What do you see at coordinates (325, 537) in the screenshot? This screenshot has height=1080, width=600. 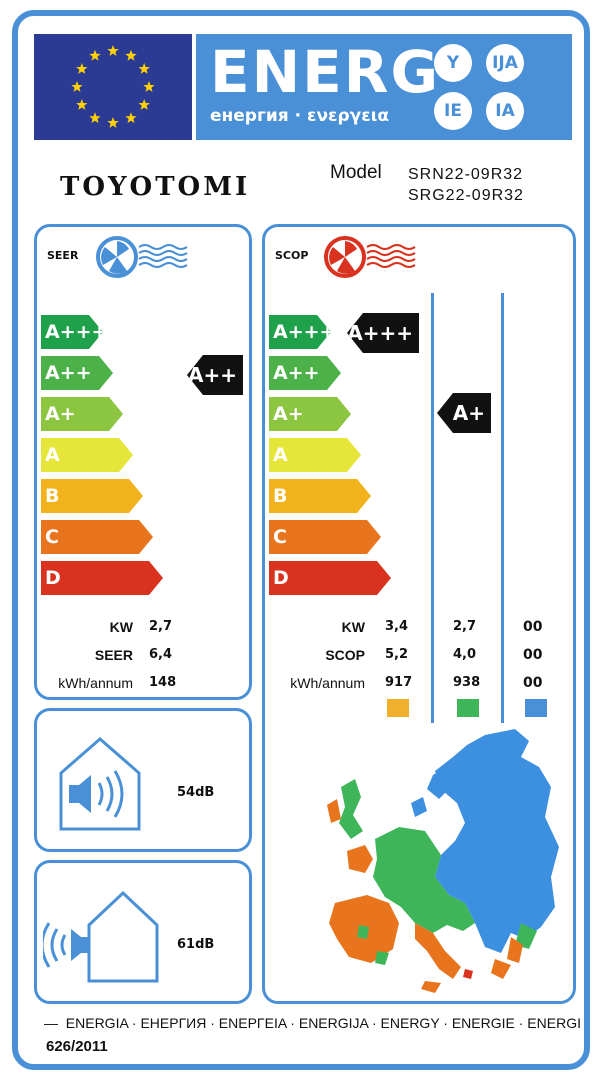 I see `scop-class-arrow: C` at bounding box center [325, 537].